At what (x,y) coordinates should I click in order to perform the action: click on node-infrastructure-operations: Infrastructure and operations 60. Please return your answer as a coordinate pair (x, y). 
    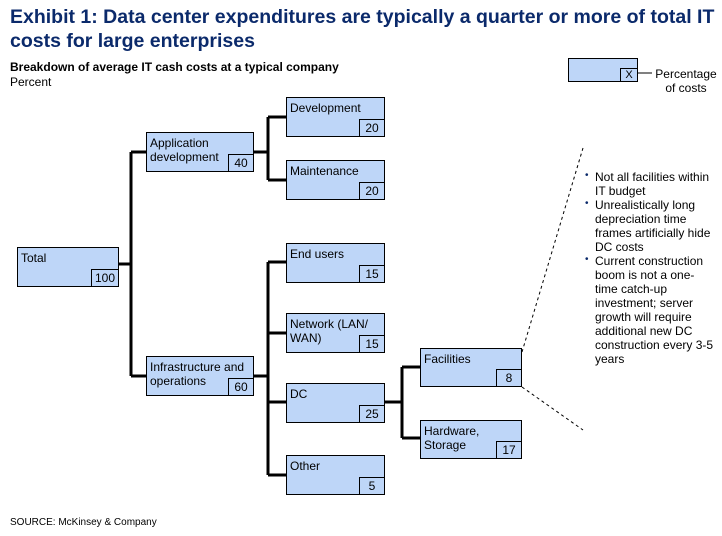
    Looking at the image, I should click on (200, 376).